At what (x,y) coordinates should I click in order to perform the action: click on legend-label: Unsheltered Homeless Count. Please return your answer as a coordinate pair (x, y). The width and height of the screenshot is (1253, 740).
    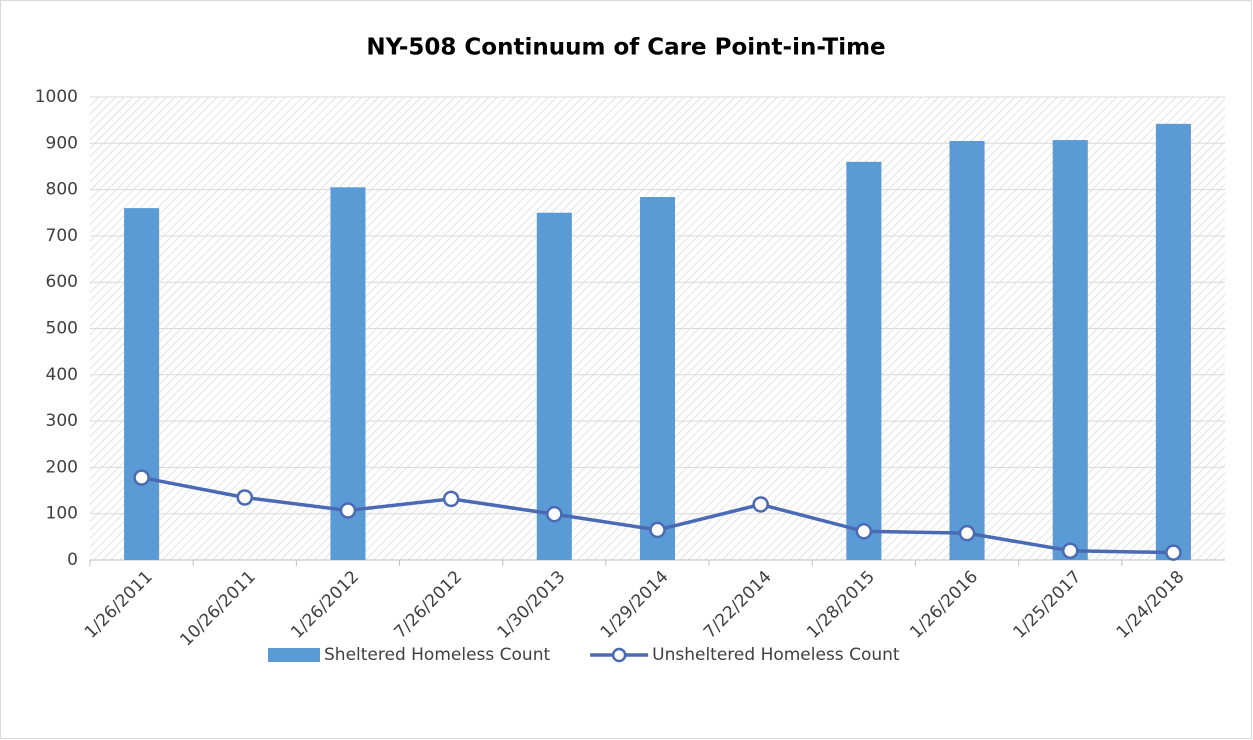
    Looking at the image, I should click on (776, 655).